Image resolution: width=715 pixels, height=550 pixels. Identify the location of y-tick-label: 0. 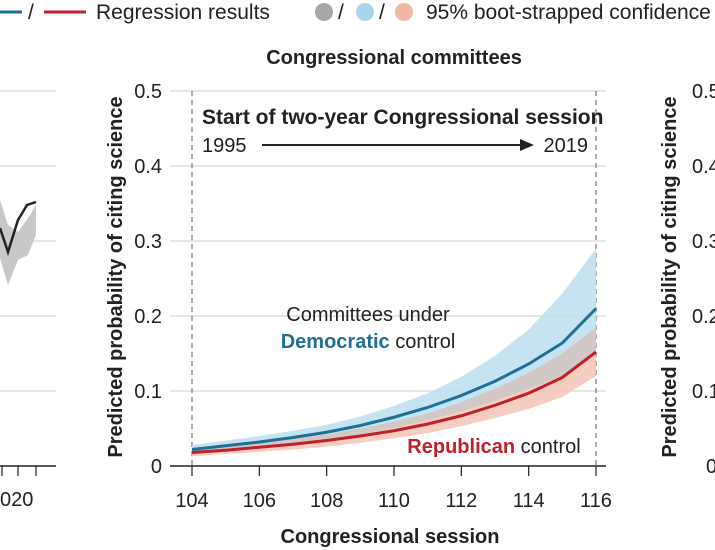
(156, 467).